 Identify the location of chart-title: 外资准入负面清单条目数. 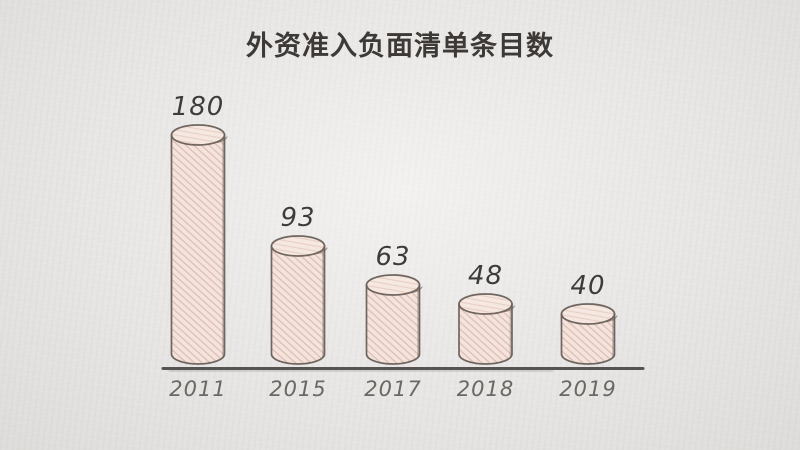
(400, 46).